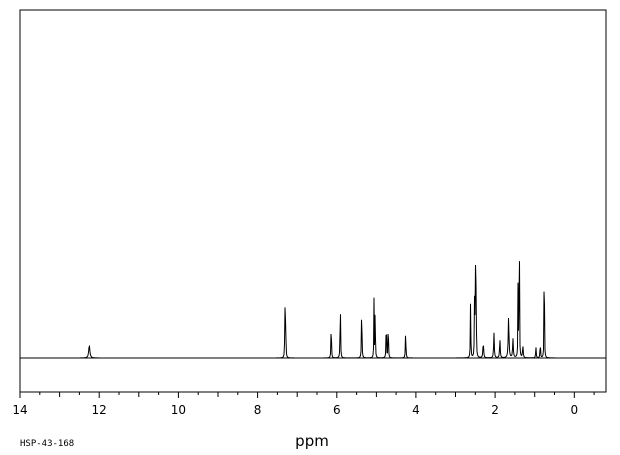 The image size is (620, 455). Describe the element at coordinates (47, 444) in the screenshot. I see `sample-id-label: HSP-43-168` at that location.